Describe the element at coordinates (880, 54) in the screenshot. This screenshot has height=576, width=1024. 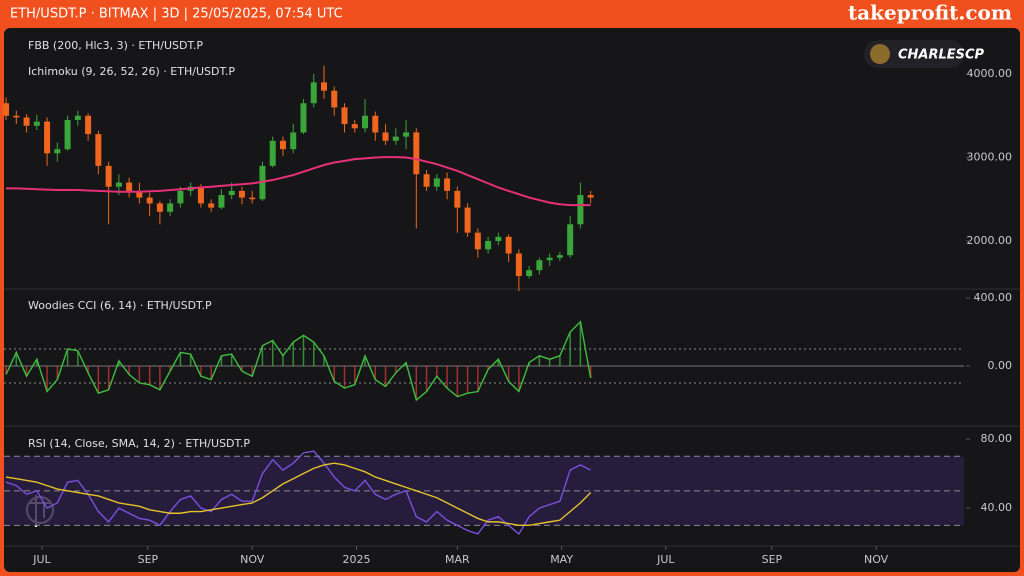
I see `badge-avatar` at that location.